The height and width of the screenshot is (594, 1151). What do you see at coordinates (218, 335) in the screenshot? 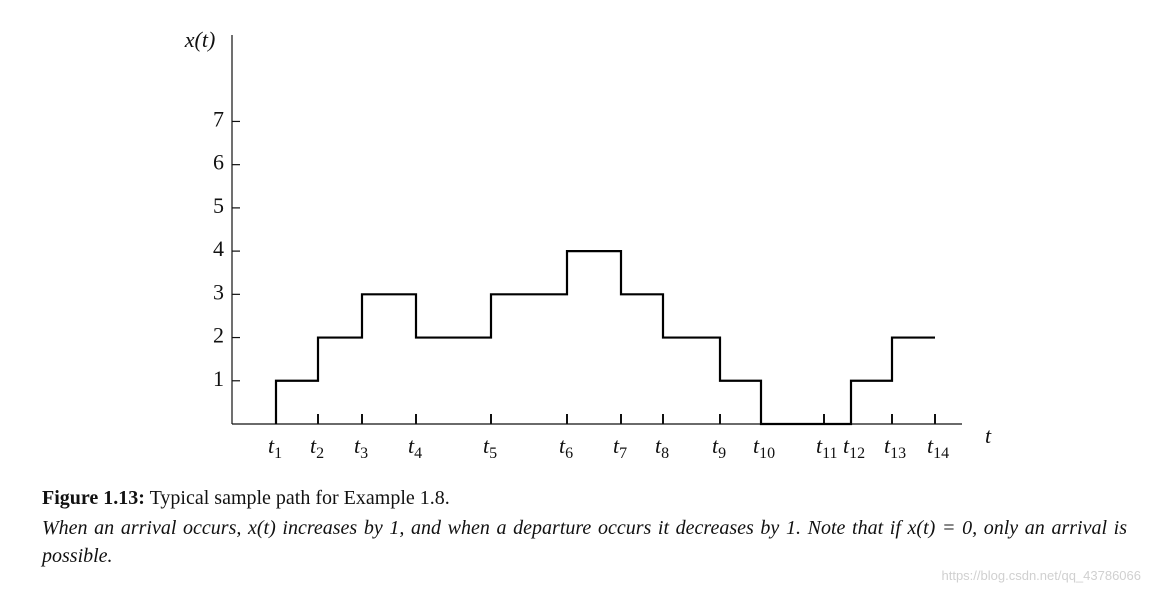
I see `y-tick-label: 2` at bounding box center [218, 335].